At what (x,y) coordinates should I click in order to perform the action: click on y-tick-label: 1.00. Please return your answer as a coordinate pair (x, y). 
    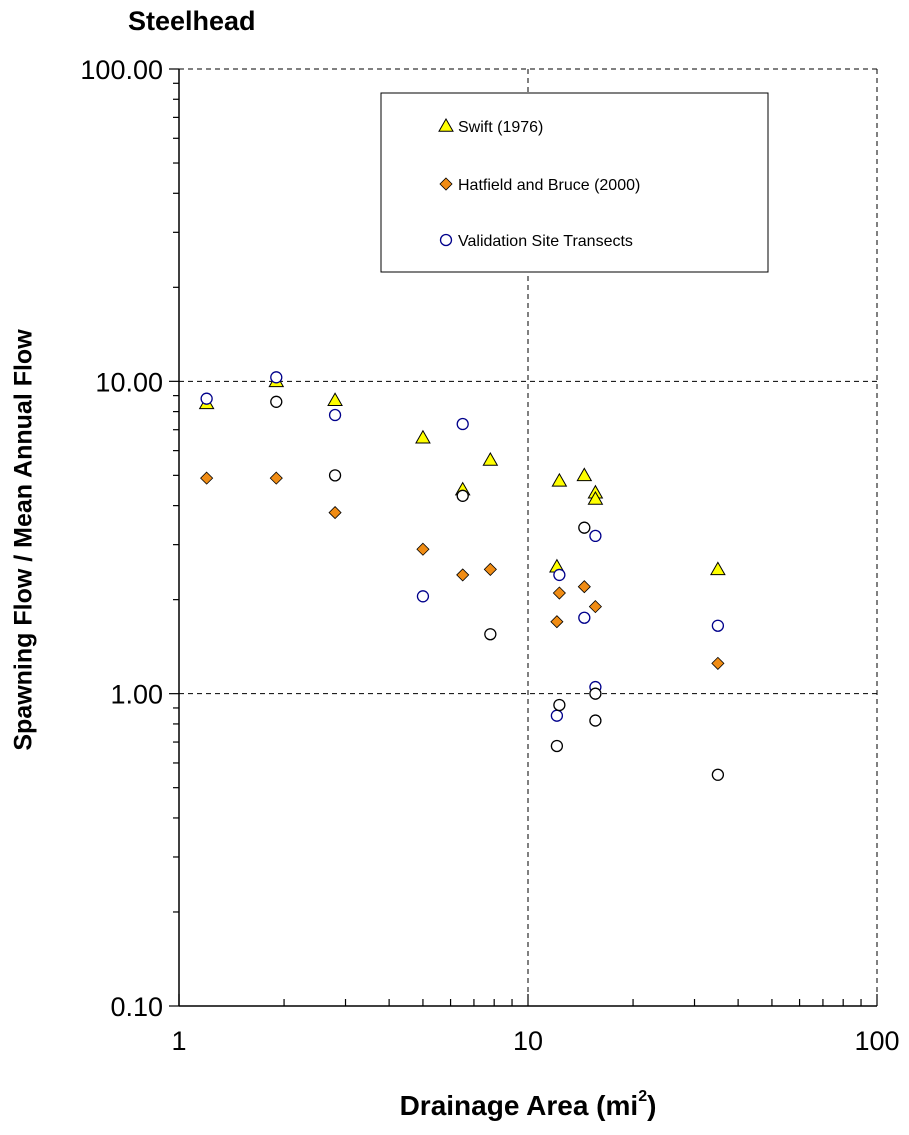
    Looking at the image, I should click on (136, 695).